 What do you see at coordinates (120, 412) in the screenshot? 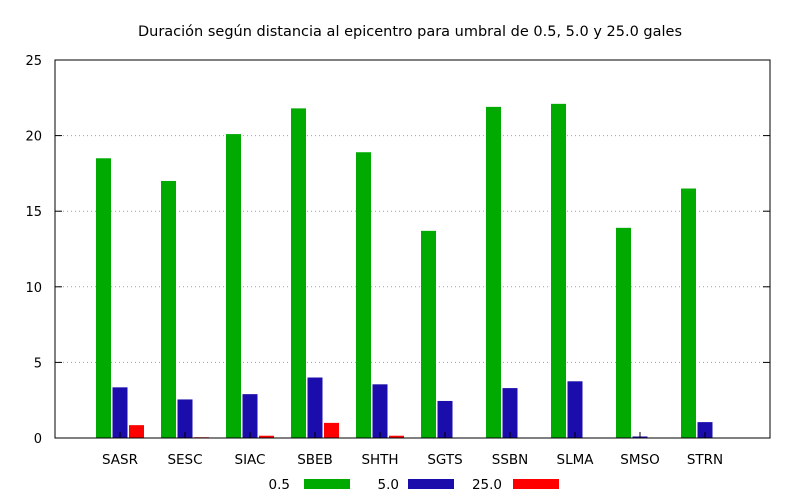
I see `bar-5.0-SASR` at bounding box center [120, 412].